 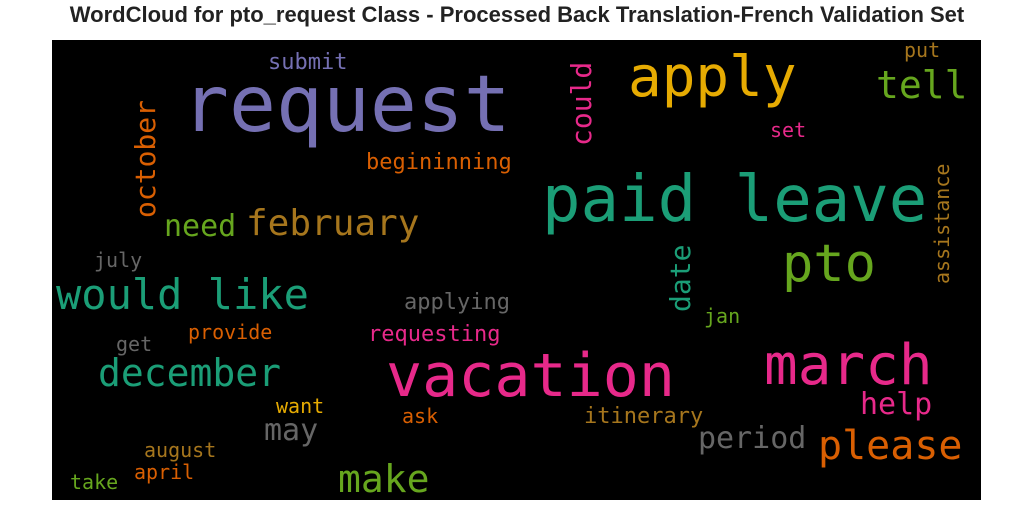 I want to click on word-may: may, so click(x=291, y=430).